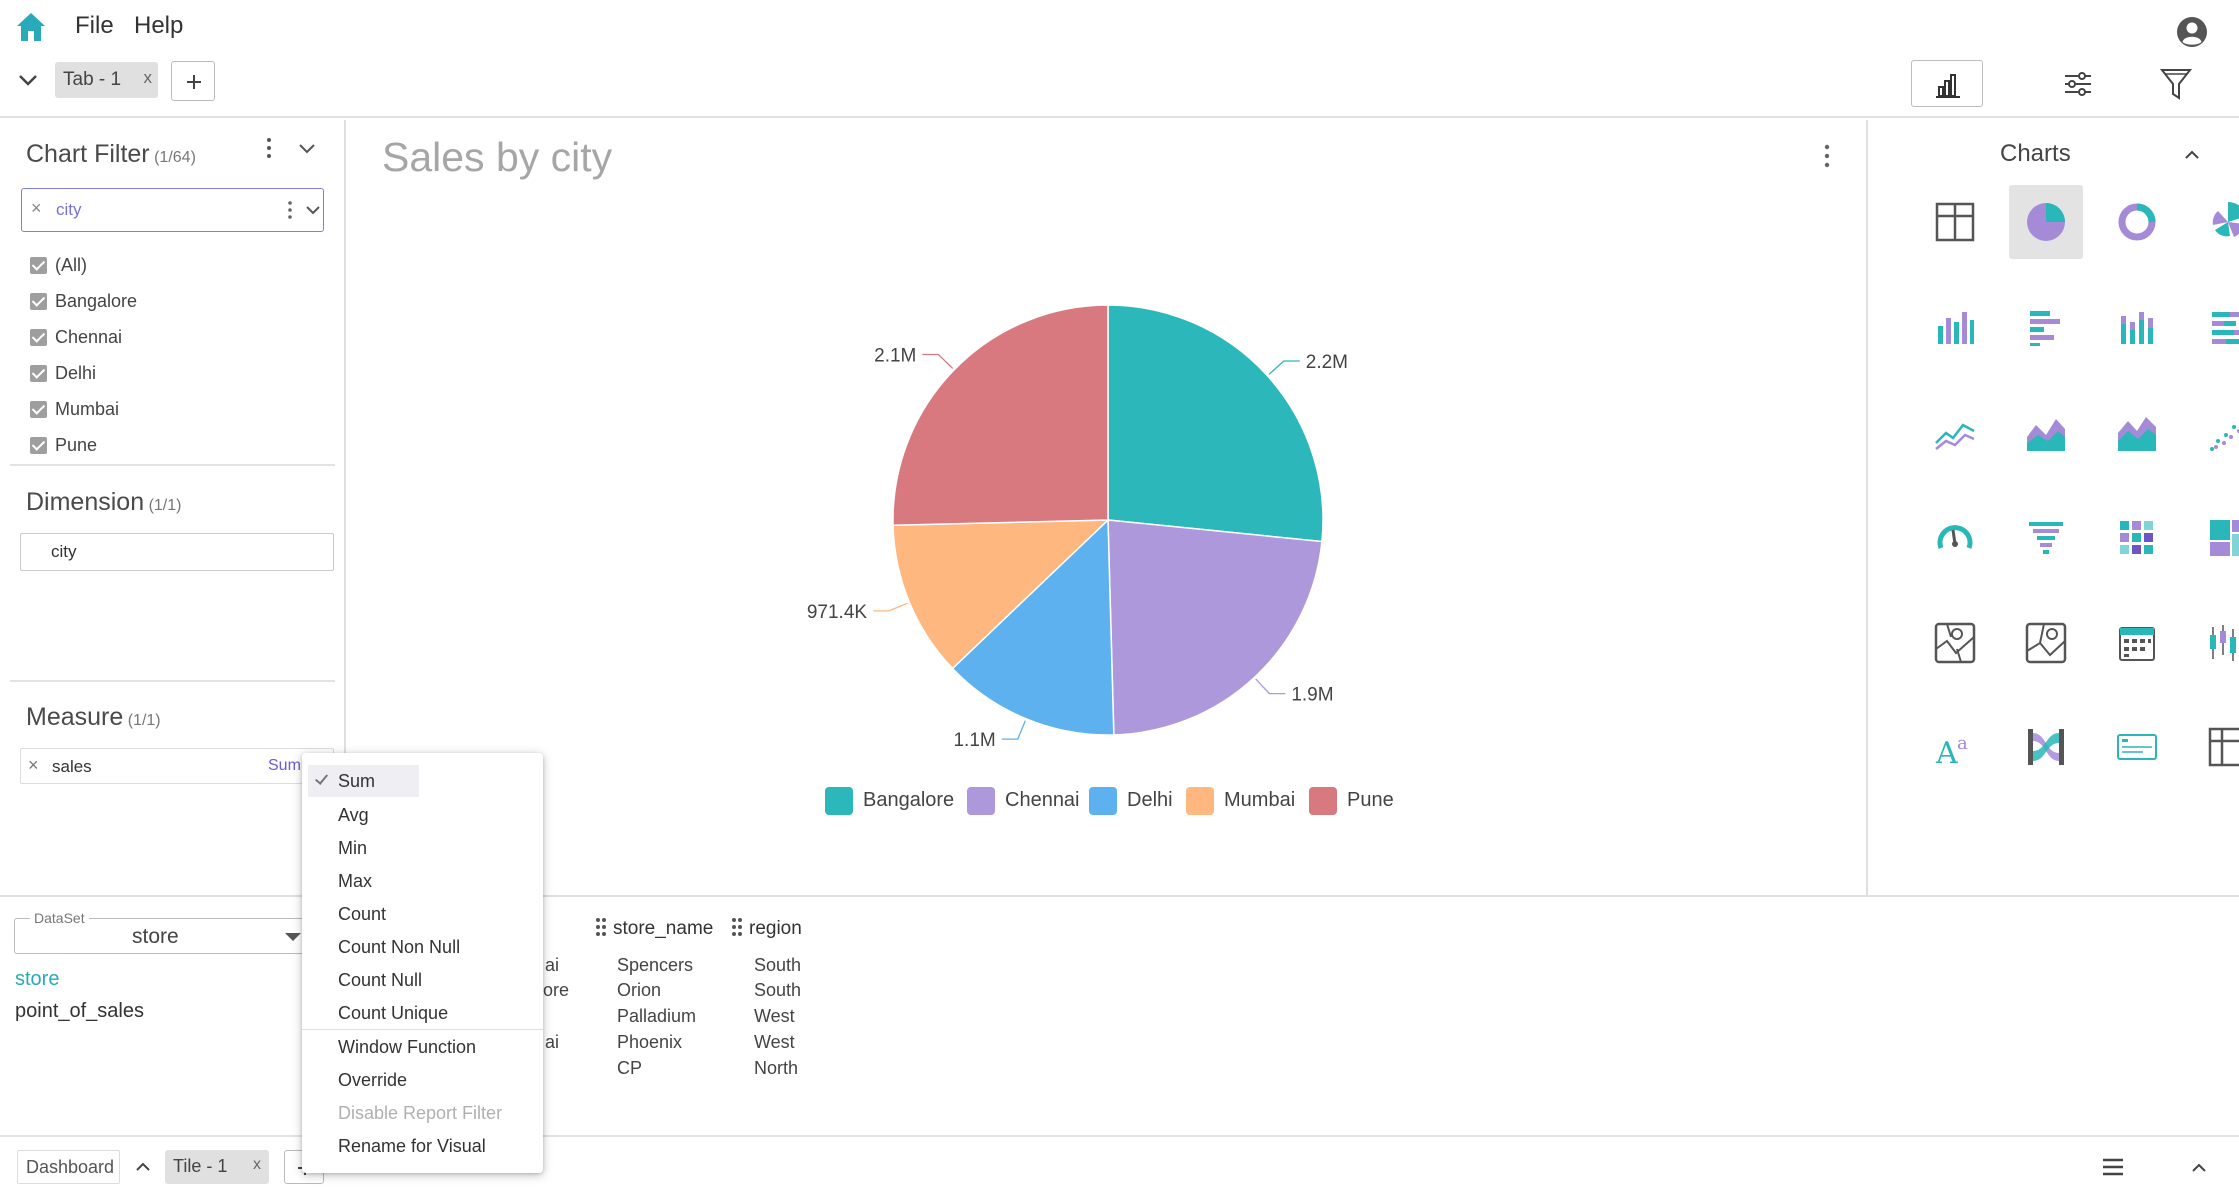 This screenshot has width=2239, height=1195. I want to click on agg-option-min: Min, so click(422, 848).